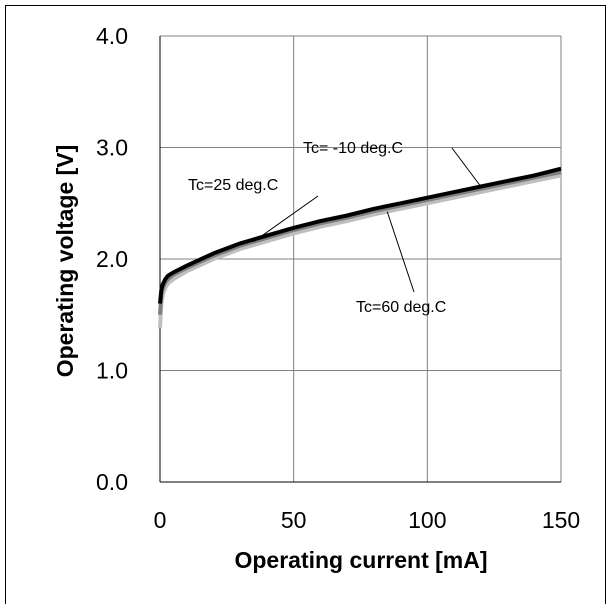 Image resolution: width=611 pixels, height=604 pixels. What do you see at coordinates (353, 148) in the screenshot?
I see `annotation-label: Tc= -10 deg.C` at bounding box center [353, 148].